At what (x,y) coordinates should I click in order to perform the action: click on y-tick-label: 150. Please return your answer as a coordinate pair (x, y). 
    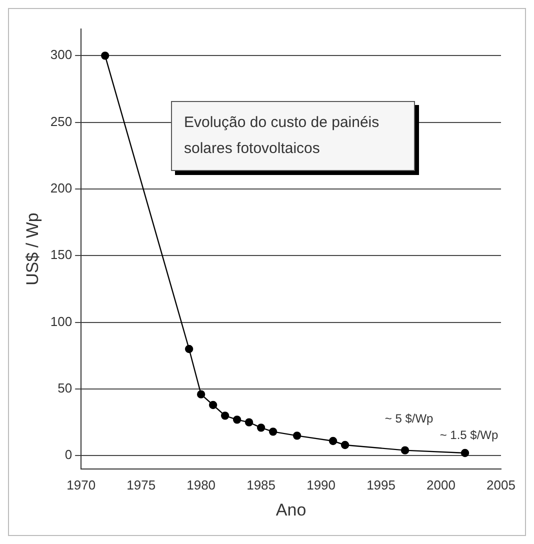
    Looking at the image, I should click on (61, 254).